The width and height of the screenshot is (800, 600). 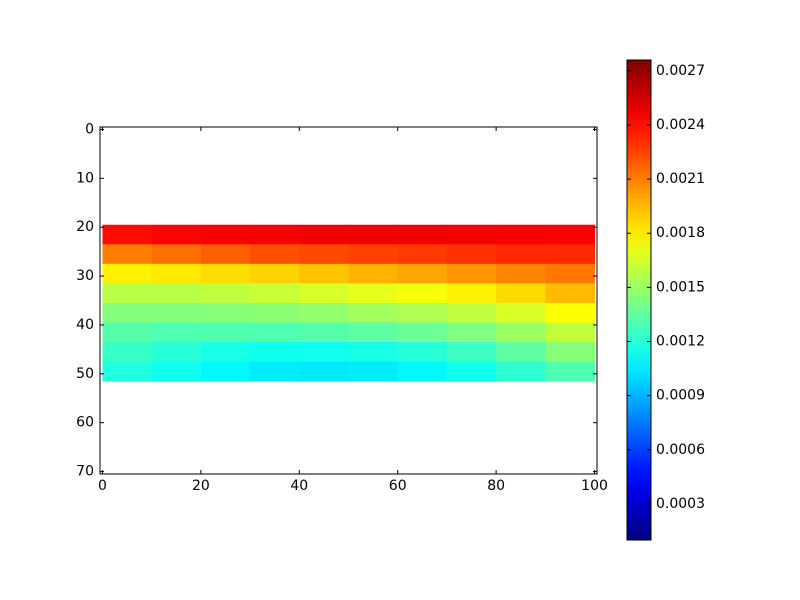 I want to click on colorbar-tick-label: 0.0027, so click(x=680, y=71).